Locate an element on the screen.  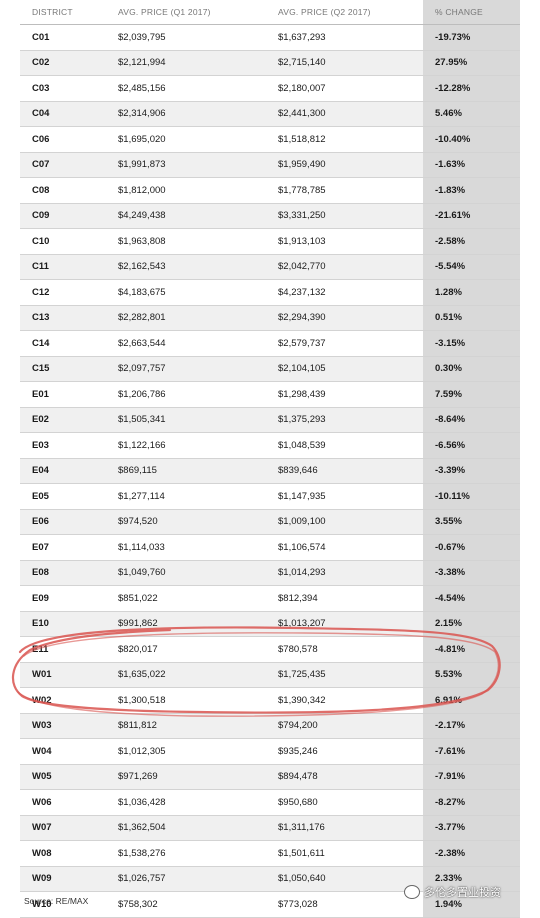
cell-avg-price-q1: $1,635,022 is located at coordinates (186, 675).